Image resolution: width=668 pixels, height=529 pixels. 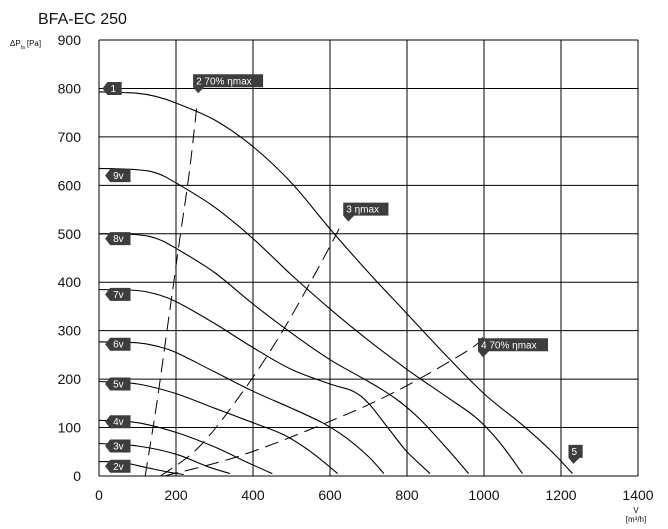 What do you see at coordinates (70, 234) in the screenshot?
I see `y-tick-label: 500` at bounding box center [70, 234].